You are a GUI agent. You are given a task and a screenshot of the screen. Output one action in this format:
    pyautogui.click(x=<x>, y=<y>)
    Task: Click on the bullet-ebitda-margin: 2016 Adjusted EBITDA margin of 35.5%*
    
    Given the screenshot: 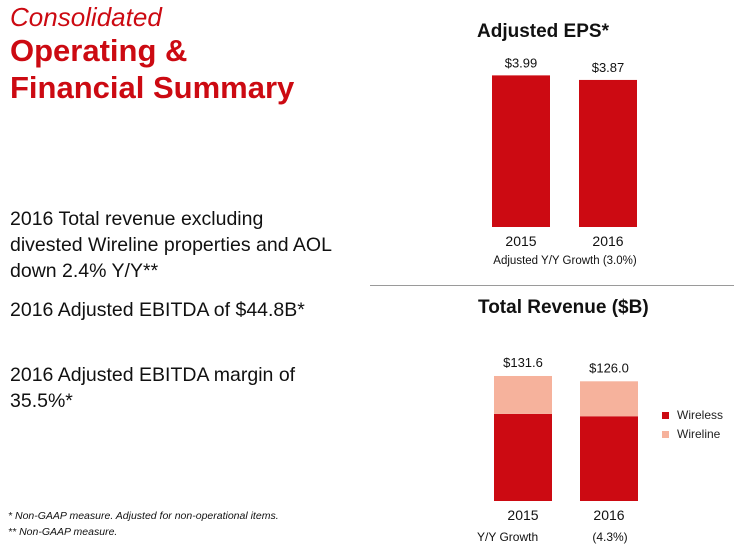 What is the action you would take?
    pyautogui.click(x=153, y=388)
    